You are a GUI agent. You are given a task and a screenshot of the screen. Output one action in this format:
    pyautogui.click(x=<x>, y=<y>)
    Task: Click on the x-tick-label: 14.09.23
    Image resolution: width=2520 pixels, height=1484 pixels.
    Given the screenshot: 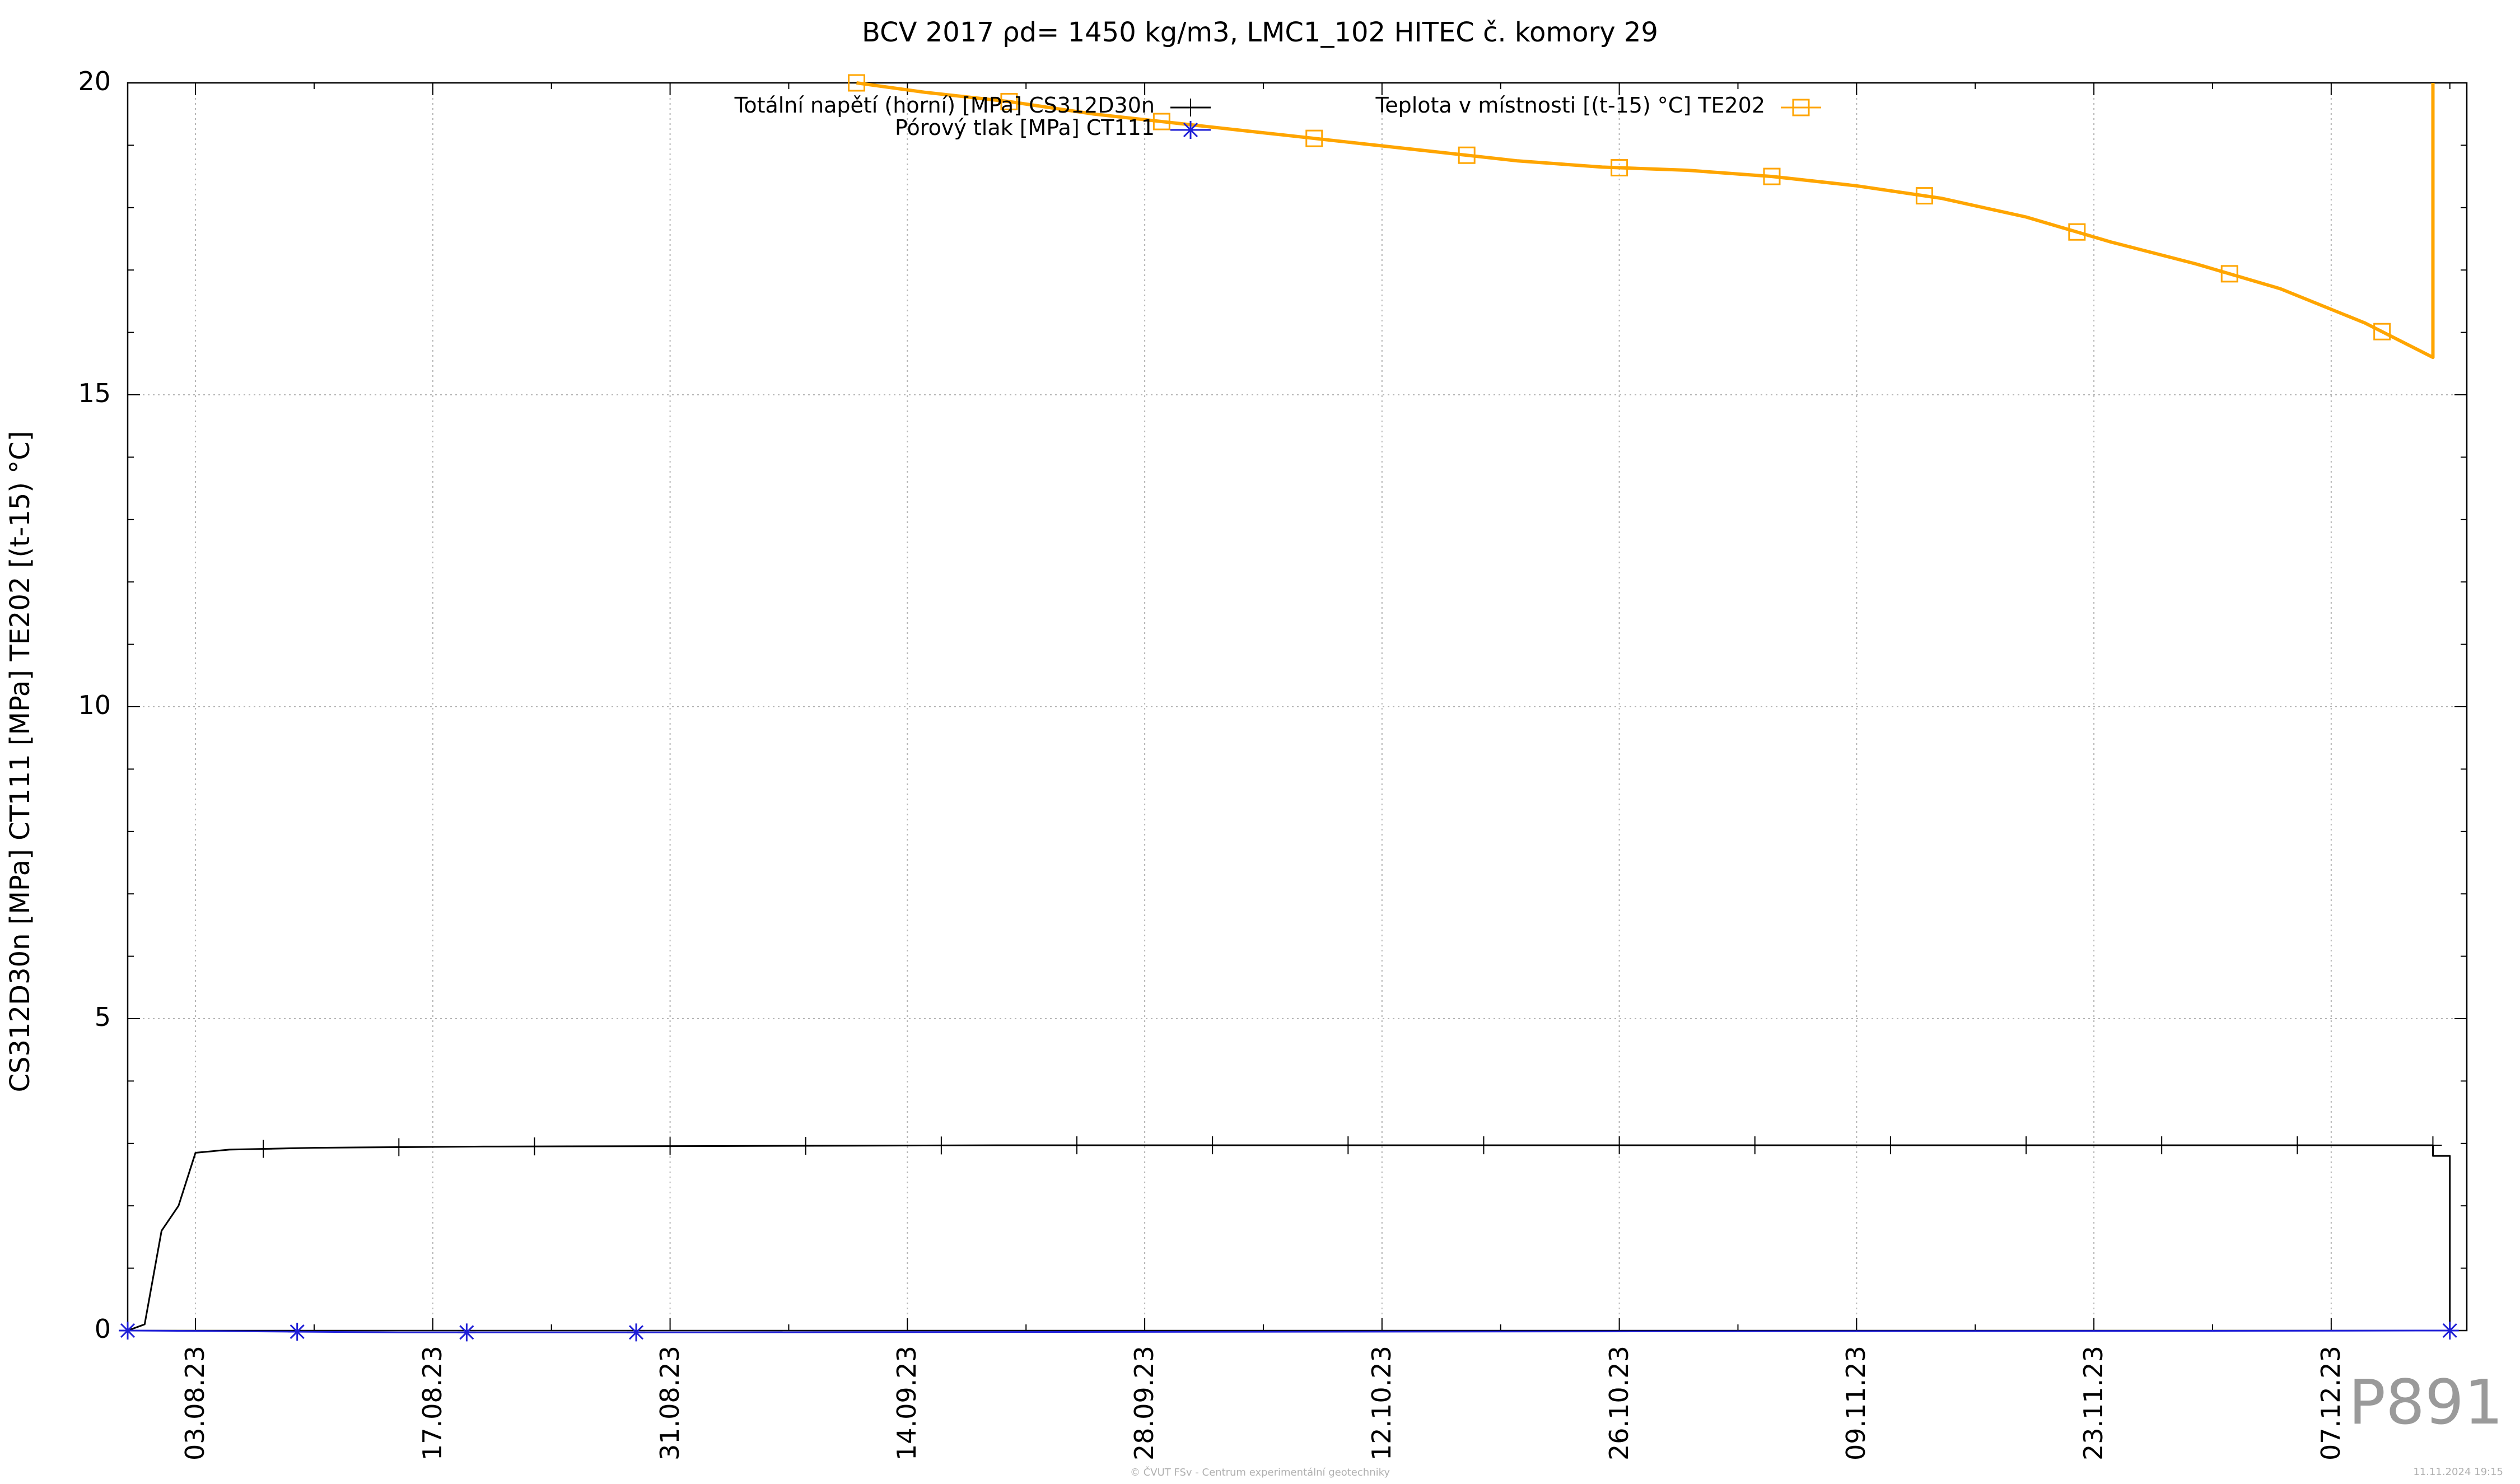 What is the action you would take?
    pyautogui.click(x=907, y=1403)
    